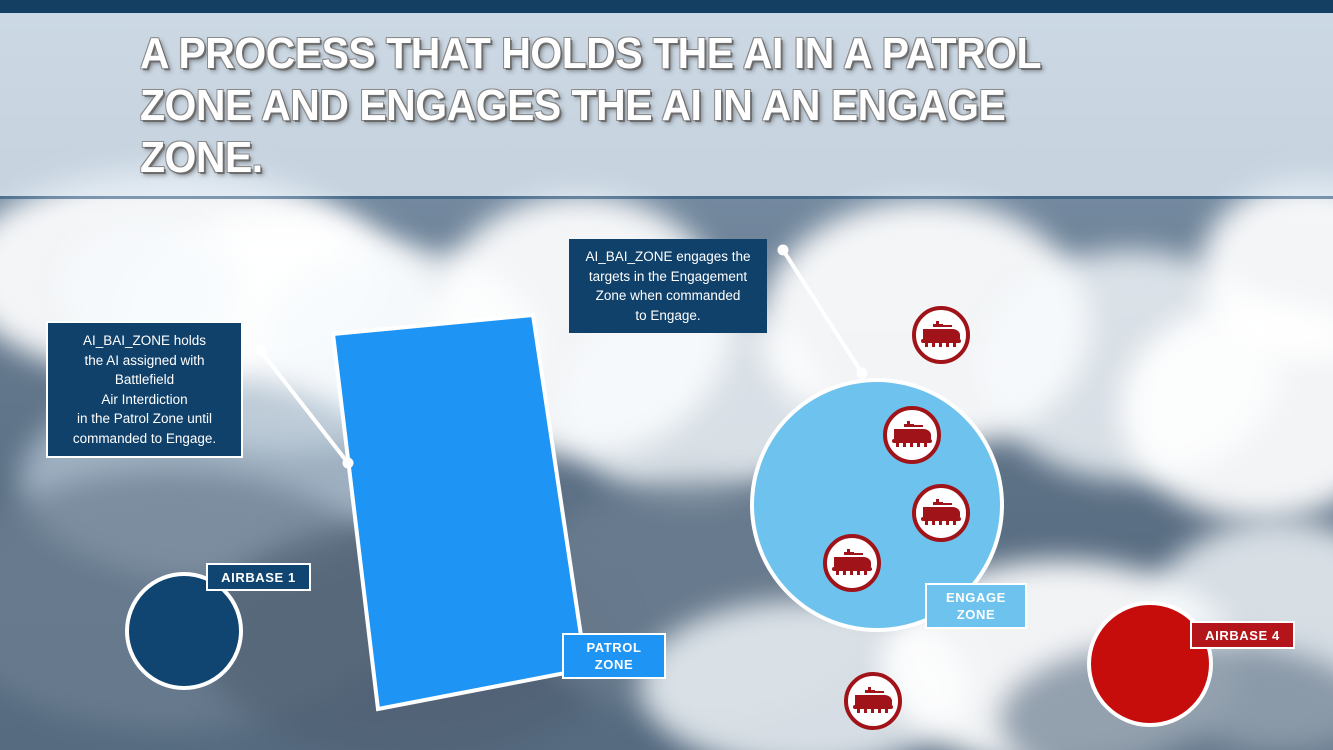  What do you see at coordinates (822, 311) in the screenshot?
I see `leader-line-right` at bounding box center [822, 311].